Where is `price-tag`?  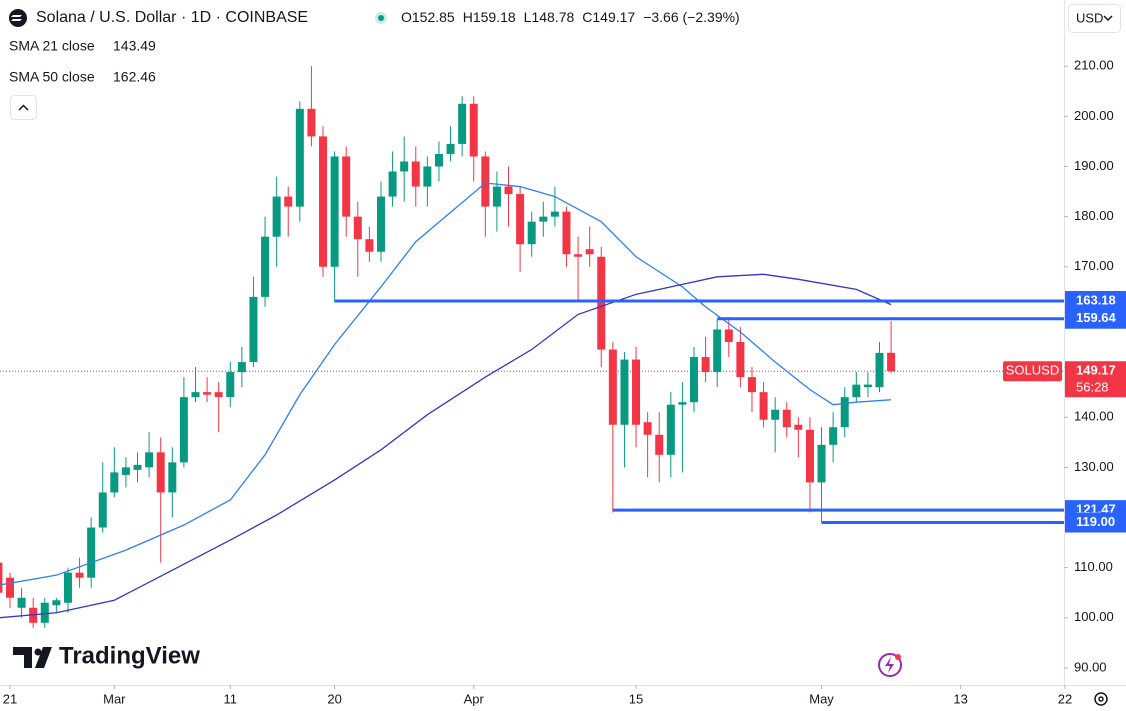 price-tag is located at coordinates (1095, 379).